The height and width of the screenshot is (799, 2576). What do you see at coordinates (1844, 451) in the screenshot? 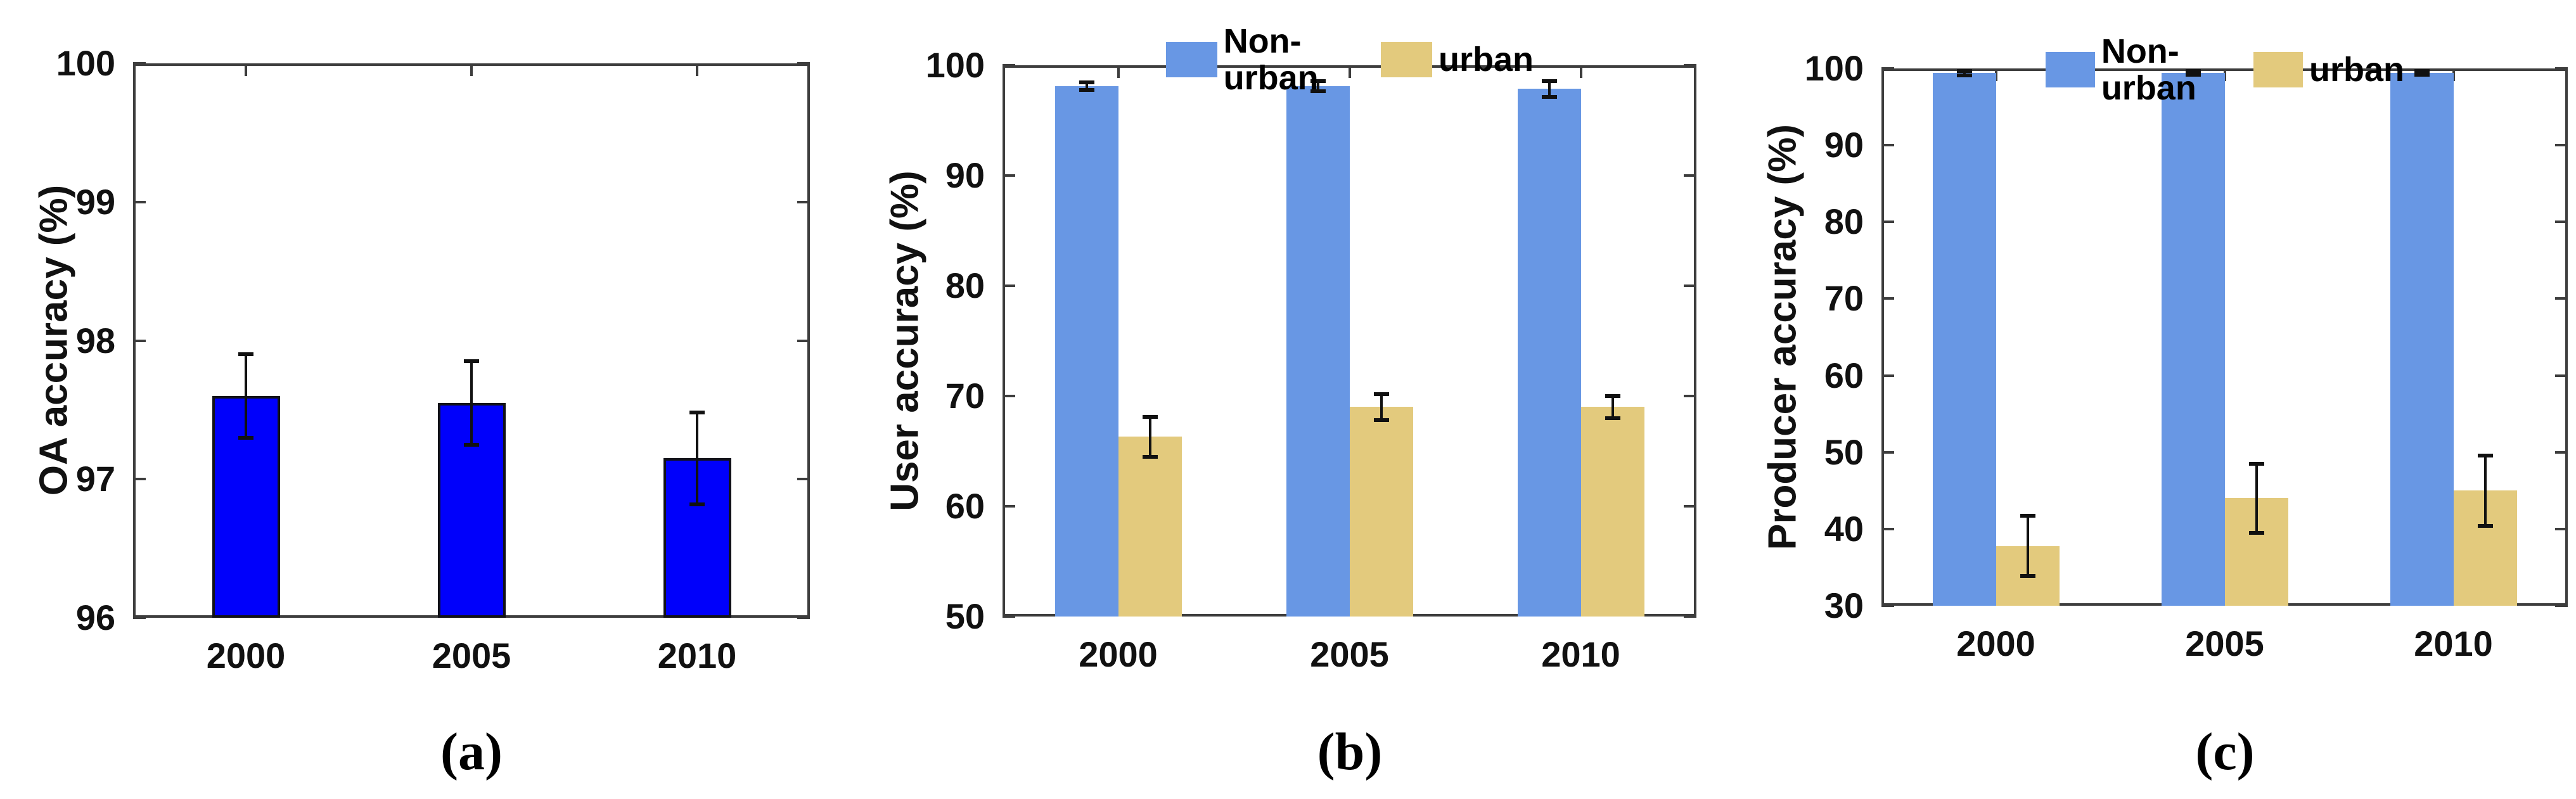
I see `y-tick-label: 50` at bounding box center [1844, 451].